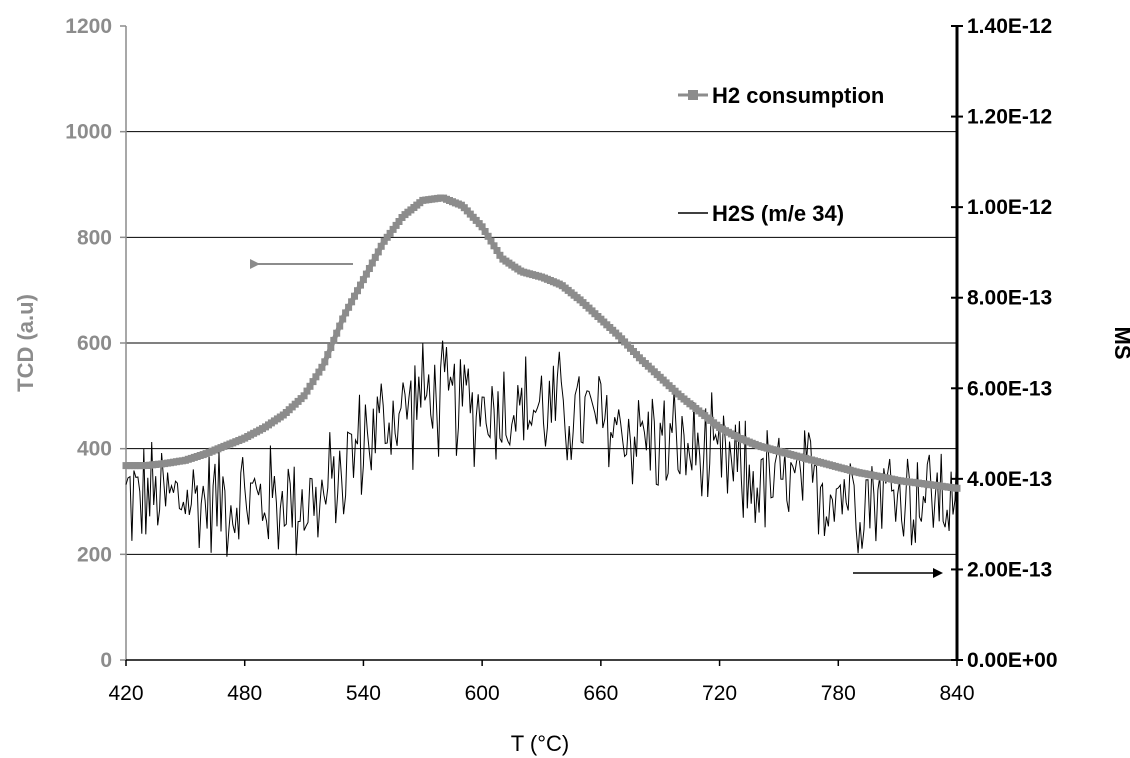  What do you see at coordinates (1009, 298) in the screenshot?
I see `y-right-tick-4: 8.00E-13` at bounding box center [1009, 298].